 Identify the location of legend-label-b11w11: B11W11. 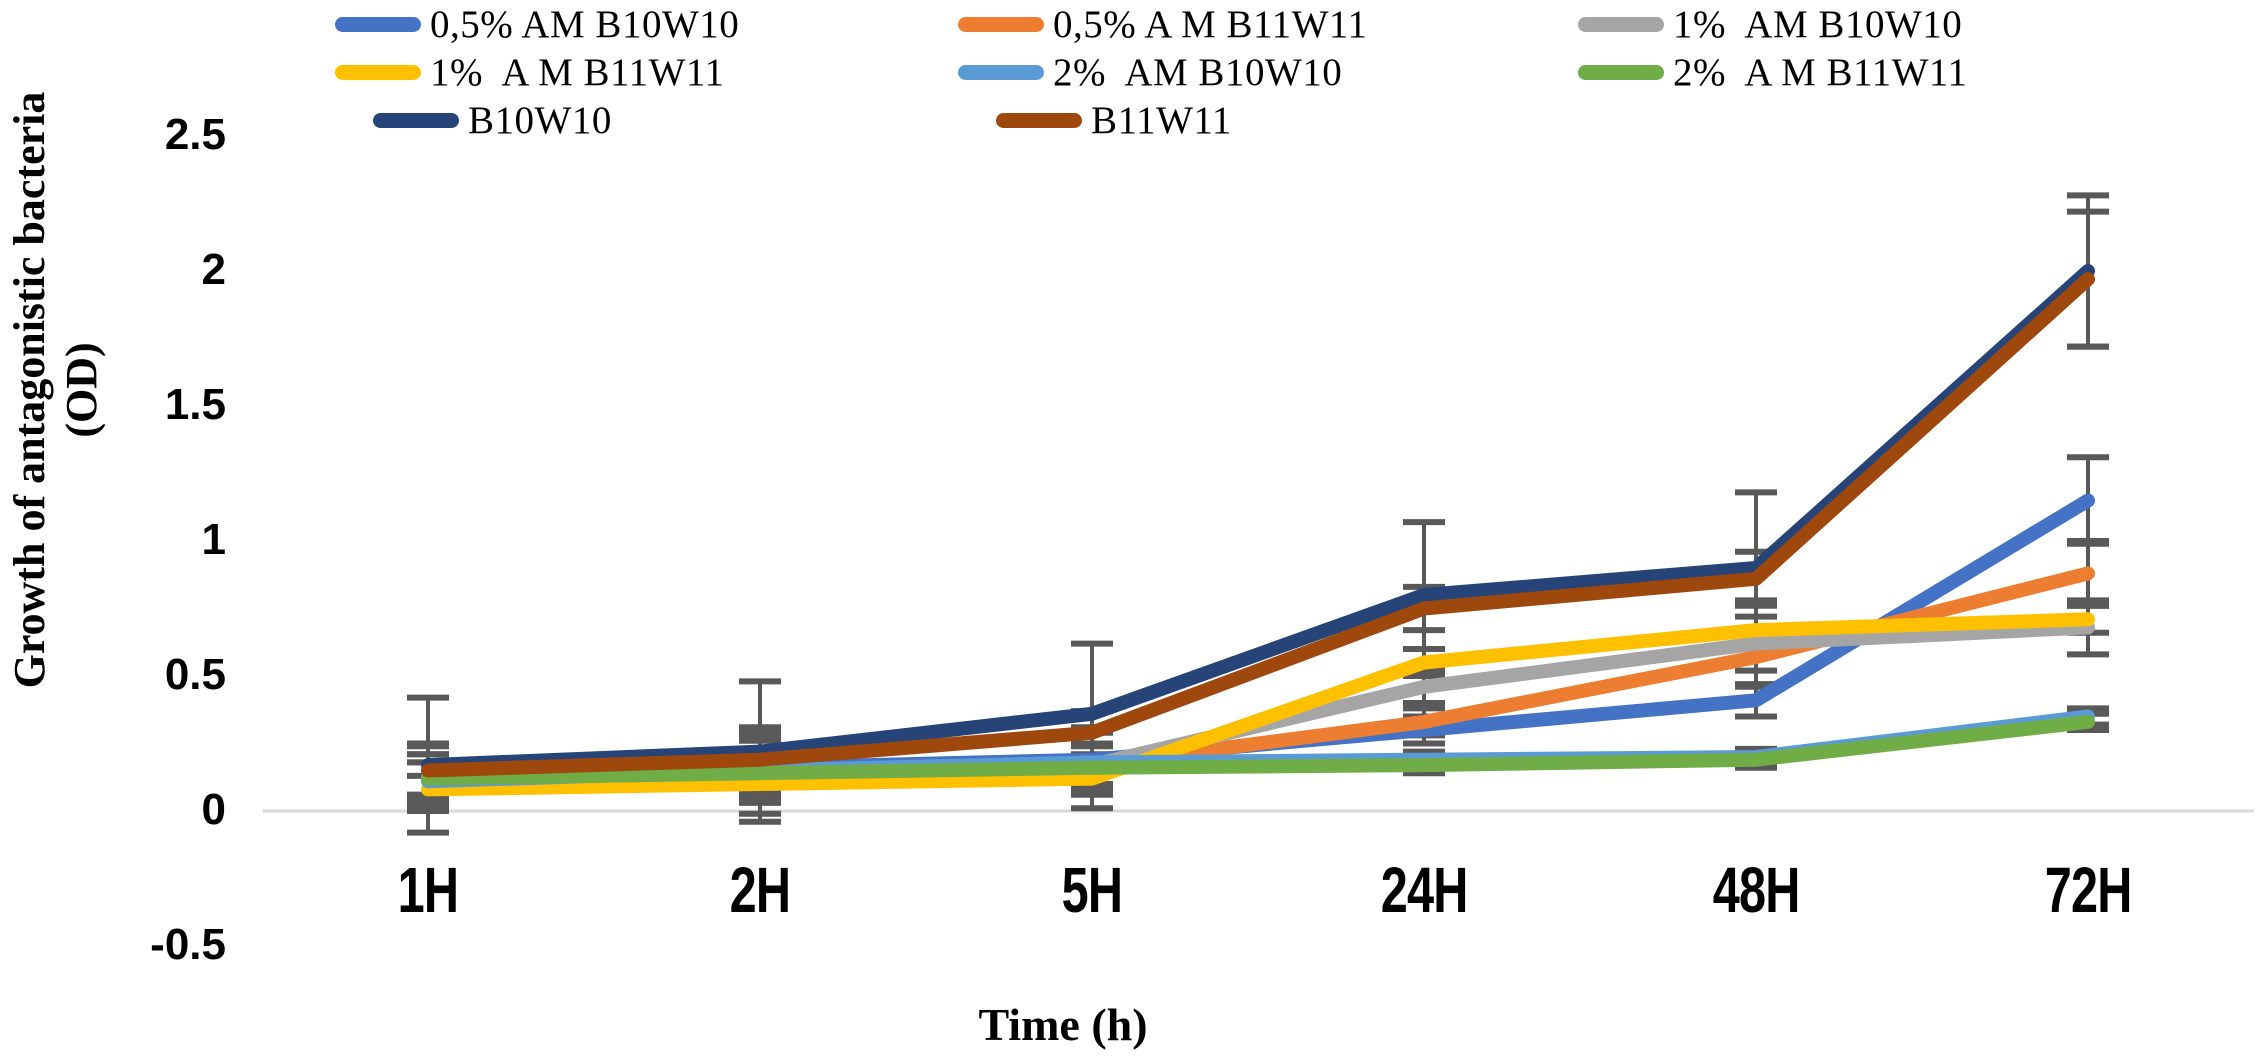
(1161, 120).